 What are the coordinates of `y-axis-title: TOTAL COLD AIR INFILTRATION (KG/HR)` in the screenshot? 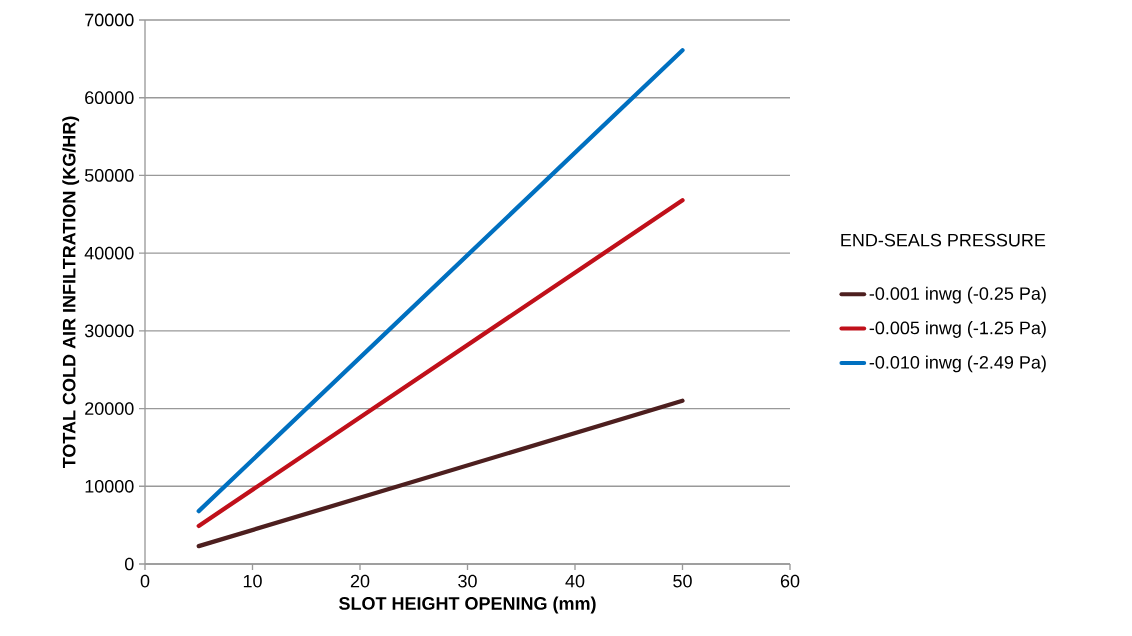 It's located at (71, 292).